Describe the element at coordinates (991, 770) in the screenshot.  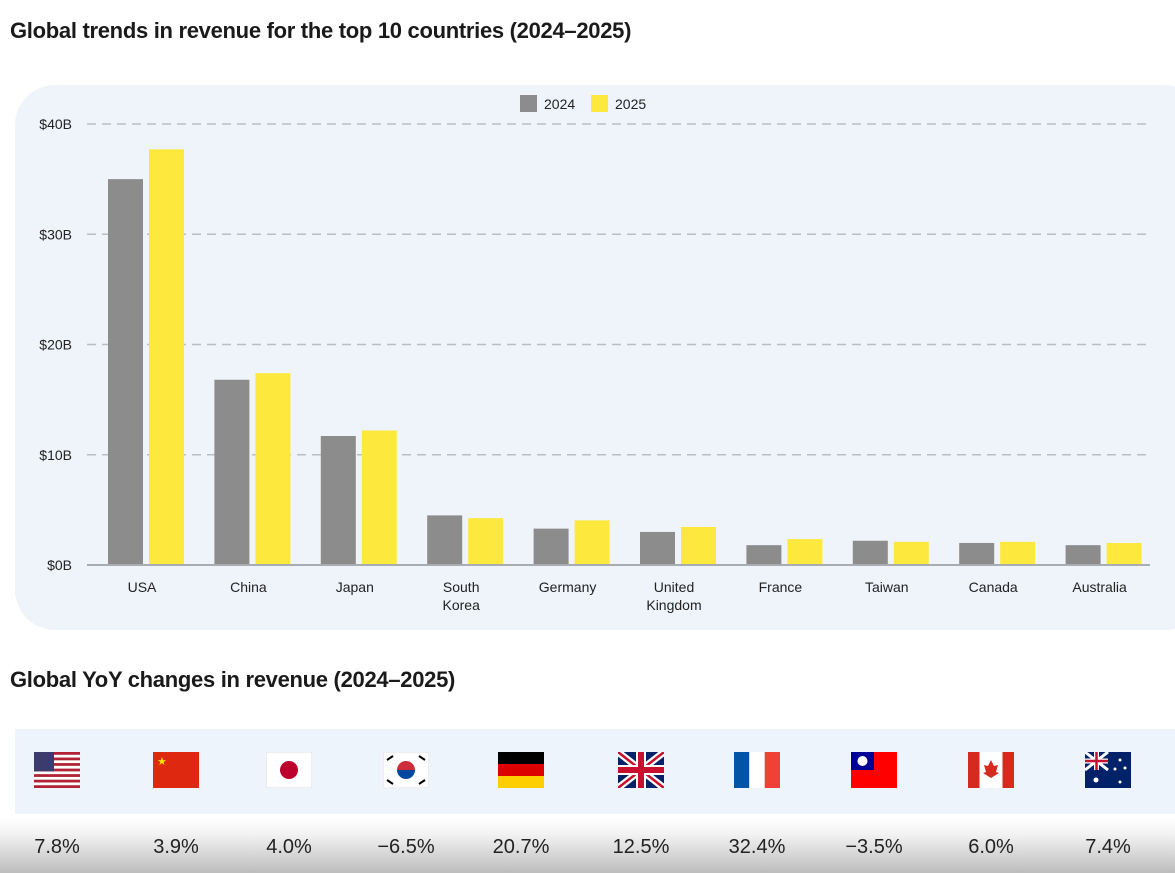
I see `ca-flag-icon` at that location.